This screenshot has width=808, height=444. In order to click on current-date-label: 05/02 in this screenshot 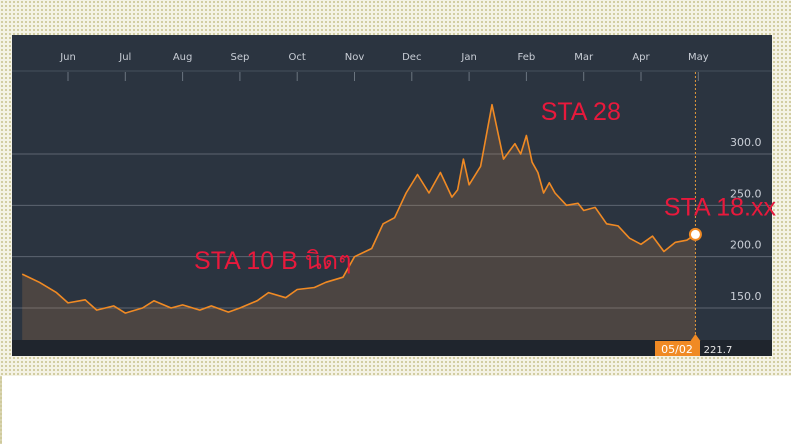, I will do `click(677, 349)`.